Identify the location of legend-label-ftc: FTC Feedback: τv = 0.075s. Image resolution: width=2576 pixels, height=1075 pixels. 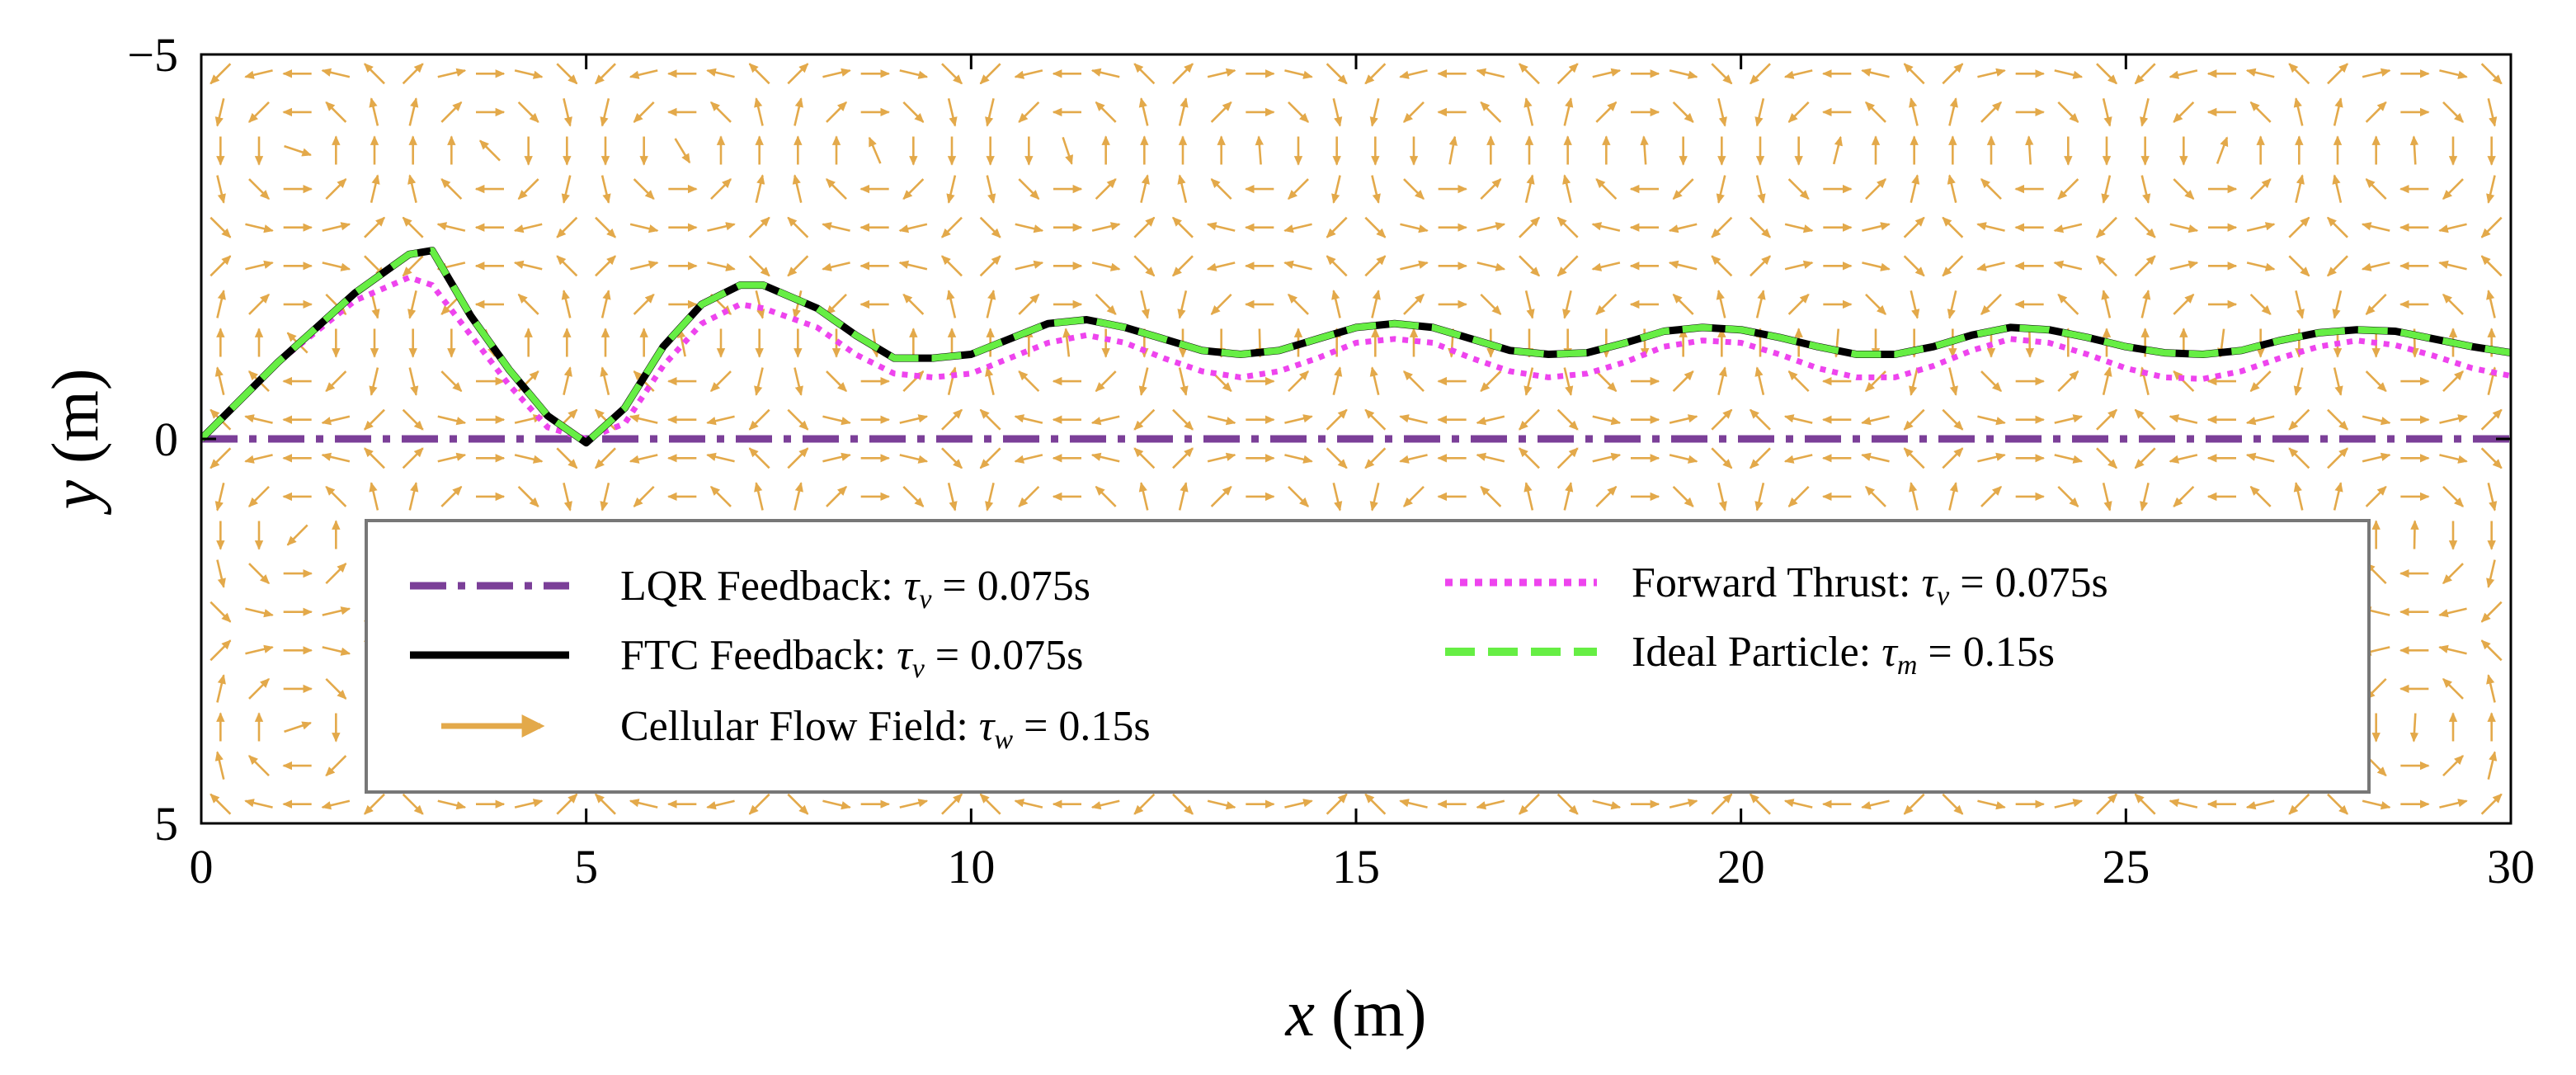
(852, 658).